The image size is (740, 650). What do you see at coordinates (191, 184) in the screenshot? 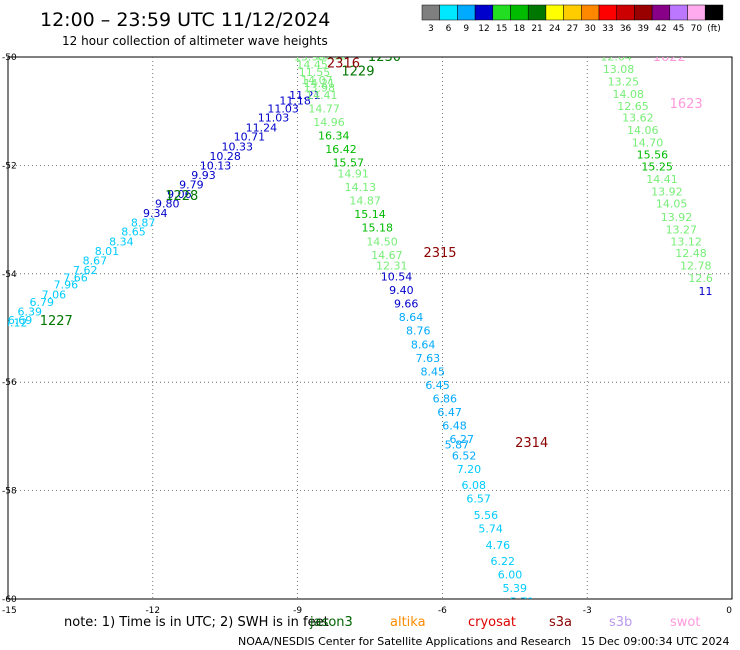
I see `swh-value-label: 9.79` at bounding box center [191, 184].